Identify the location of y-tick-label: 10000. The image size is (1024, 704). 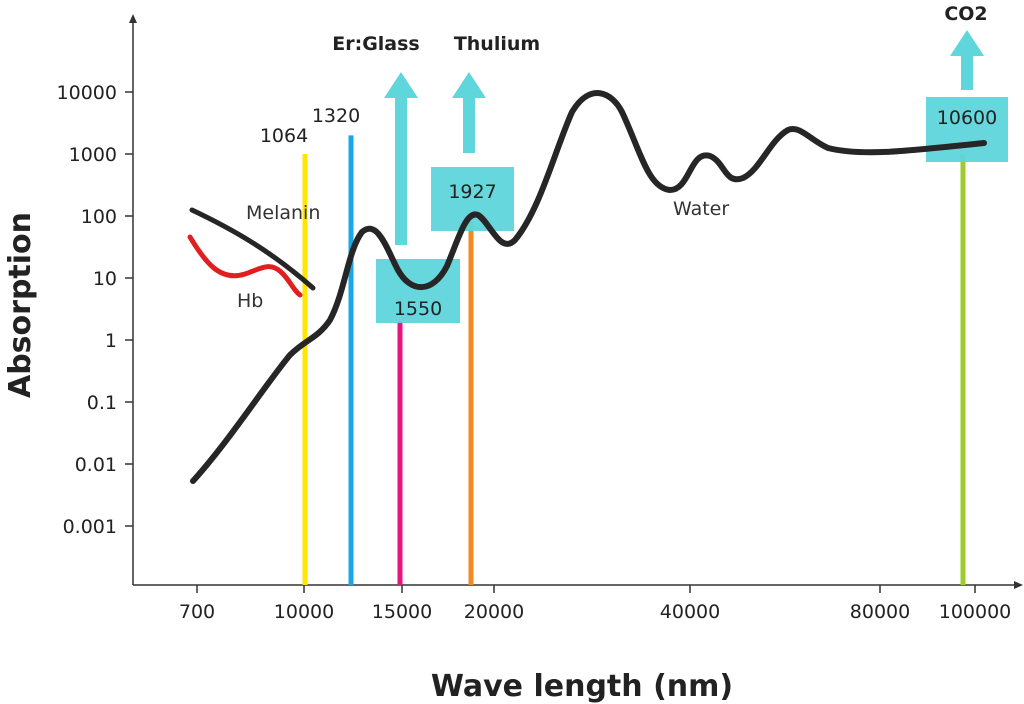
(87, 93).